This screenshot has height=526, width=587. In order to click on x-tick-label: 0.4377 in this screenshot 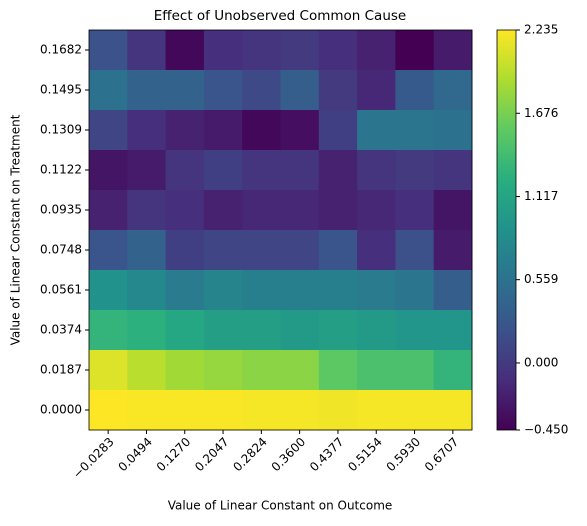, I will do `click(327, 455)`.